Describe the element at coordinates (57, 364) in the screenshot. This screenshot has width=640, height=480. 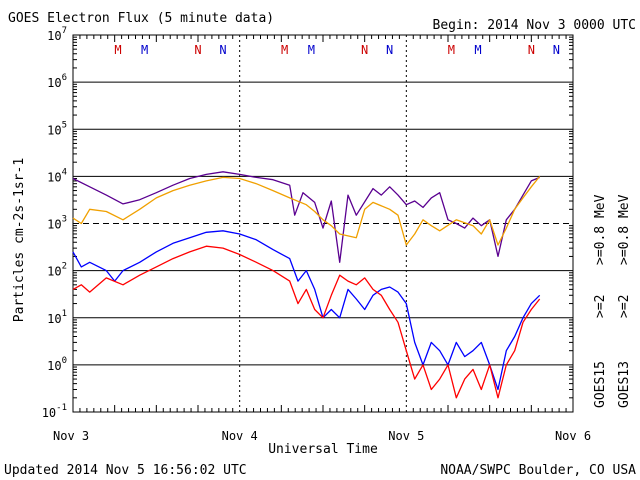
I see `y-tick-label: 10⁰` at that location.